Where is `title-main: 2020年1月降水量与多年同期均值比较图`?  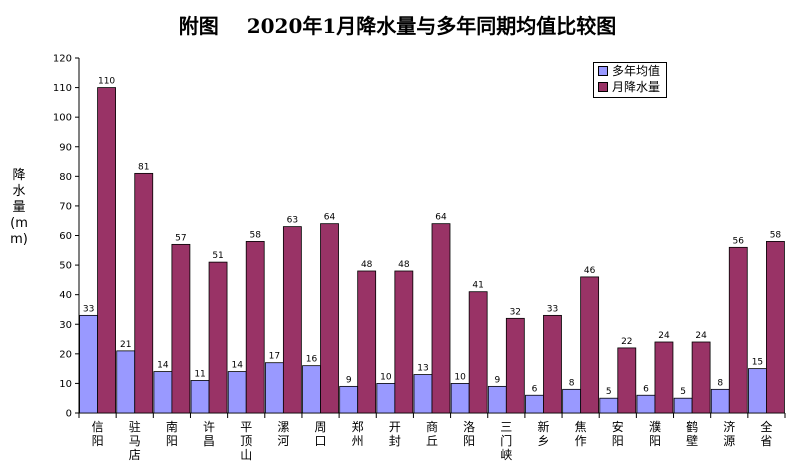 title-main: 2020年1月降水量与多年同期均值比较图 is located at coordinates (431, 26).